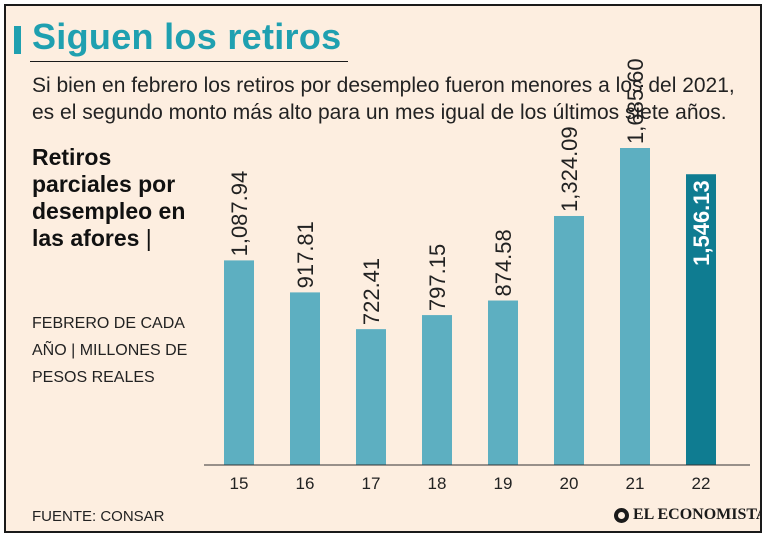 The image size is (768, 539). Describe the element at coordinates (371, 291) in the screenshot. I see `value-label-17: 722.41` at that location.